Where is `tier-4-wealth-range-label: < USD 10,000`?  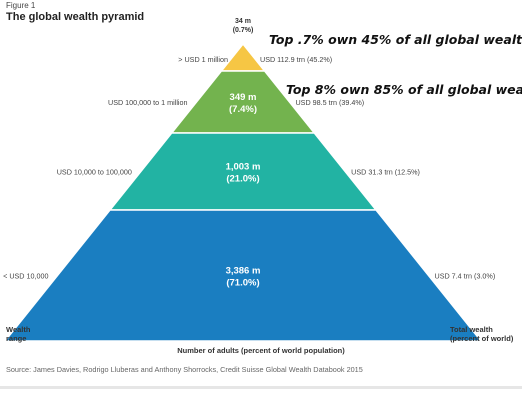 tier-4-wealth-range-label: < USD 10,000 is located at coordinates (25, 276).